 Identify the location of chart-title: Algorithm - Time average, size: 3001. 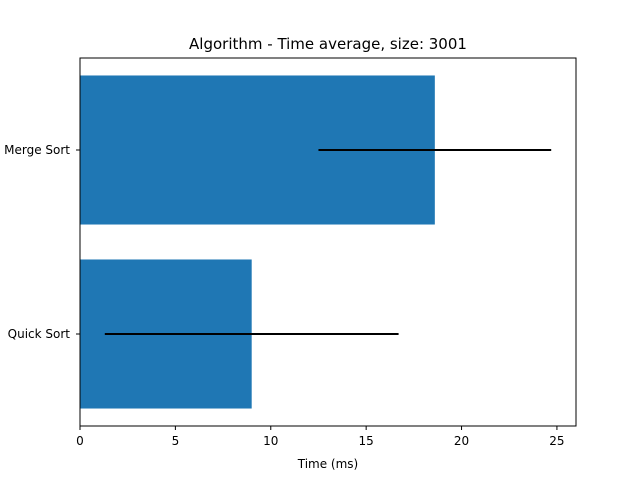
(328, 44).